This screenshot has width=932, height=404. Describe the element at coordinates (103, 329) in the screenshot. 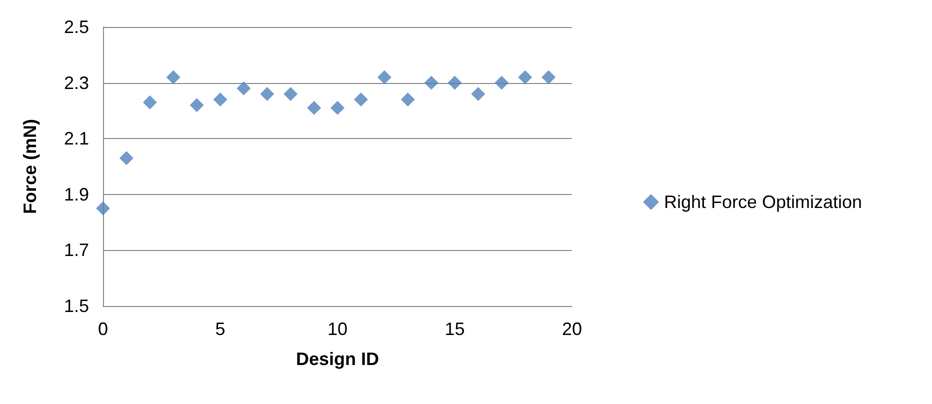

I see `x-tick-label: 0` at that location.